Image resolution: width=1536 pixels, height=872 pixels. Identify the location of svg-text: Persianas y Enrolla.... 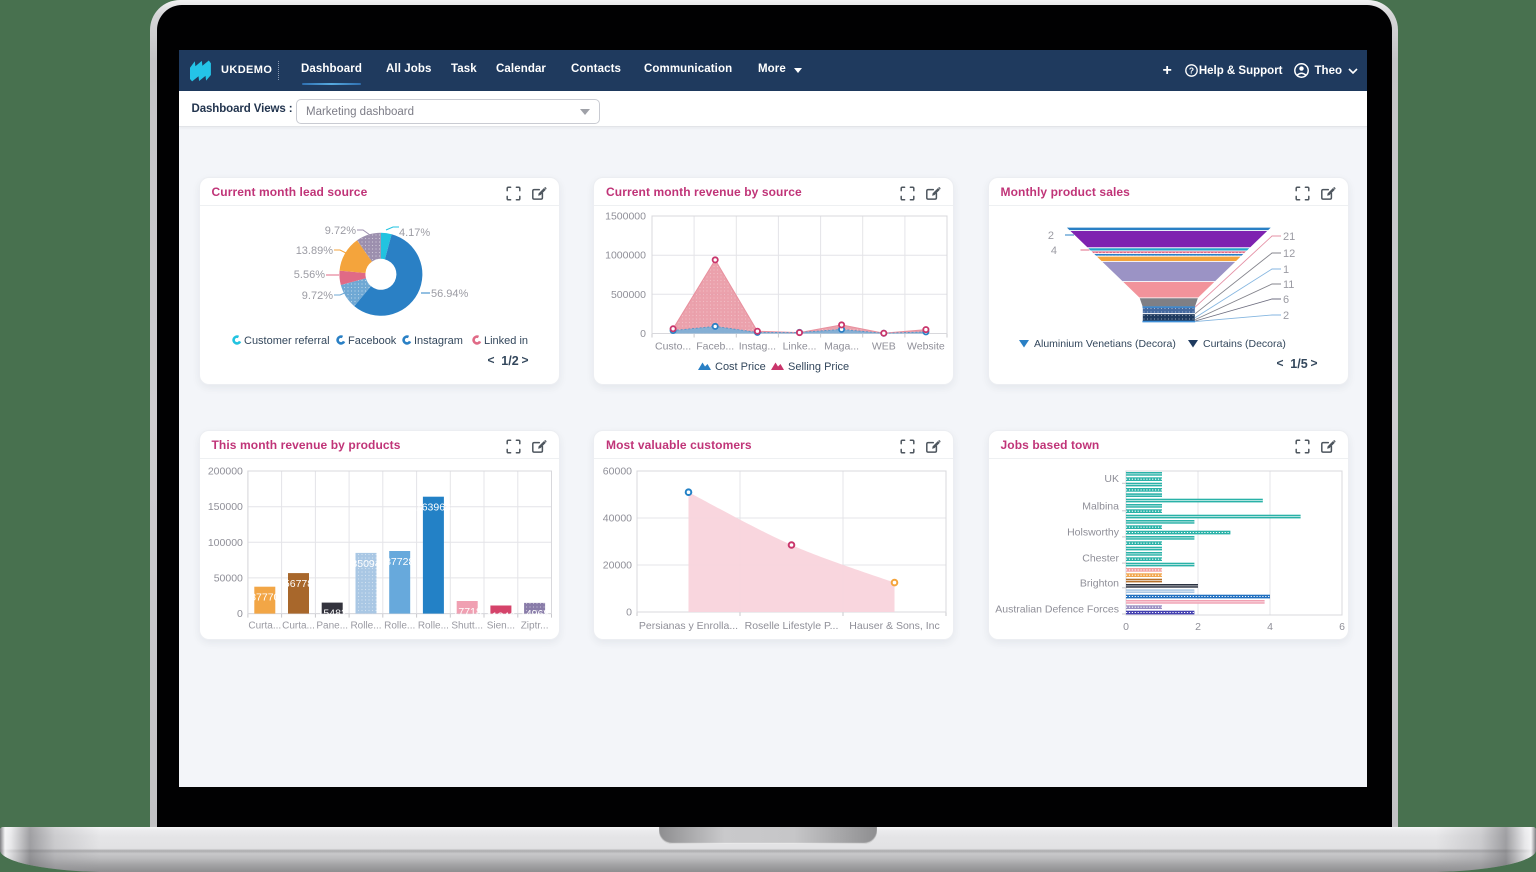
(688, 626).